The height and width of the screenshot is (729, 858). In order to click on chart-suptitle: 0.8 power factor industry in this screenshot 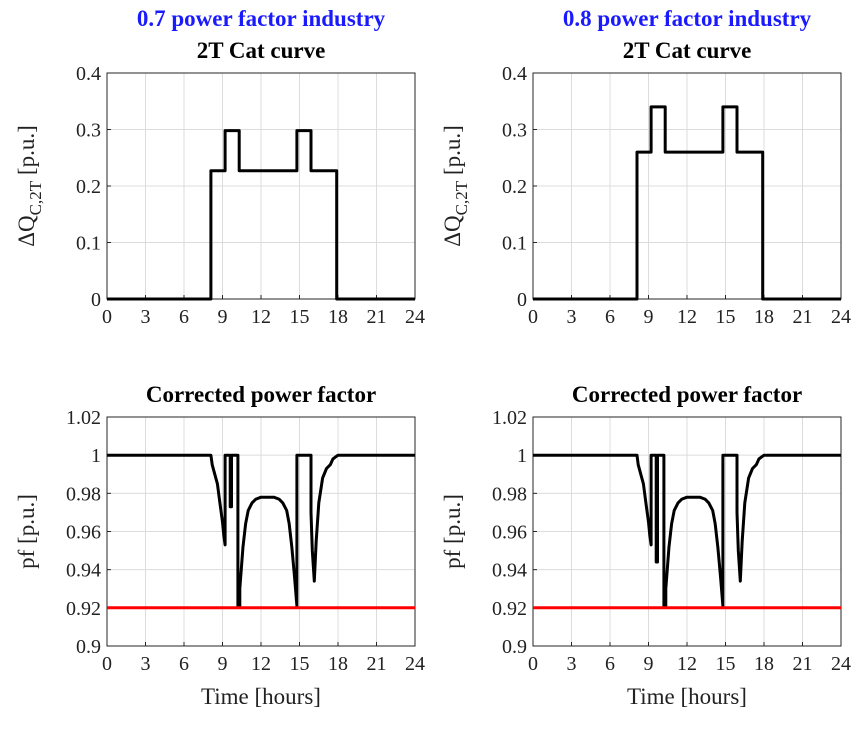, I will do `click(687, 18)`.